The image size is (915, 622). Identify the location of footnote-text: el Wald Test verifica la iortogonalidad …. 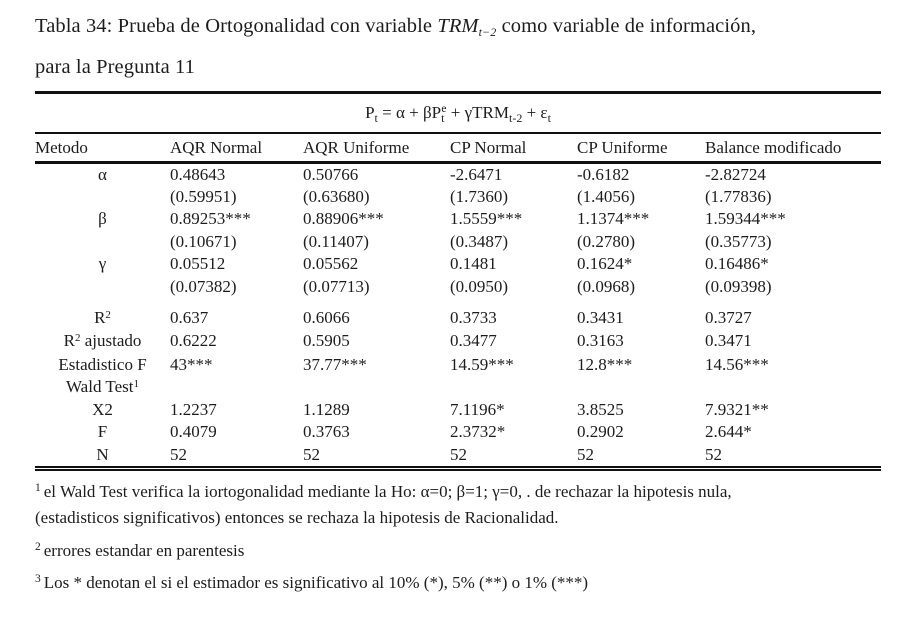
(387, 491).